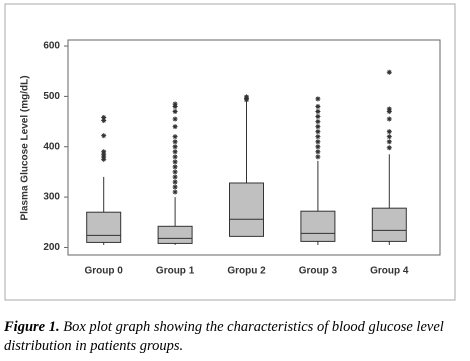 The image size is (470, 361). Describe the element at coordinates (51, 146) in the screenshot. I see `y-tick-label: 400` at that location.